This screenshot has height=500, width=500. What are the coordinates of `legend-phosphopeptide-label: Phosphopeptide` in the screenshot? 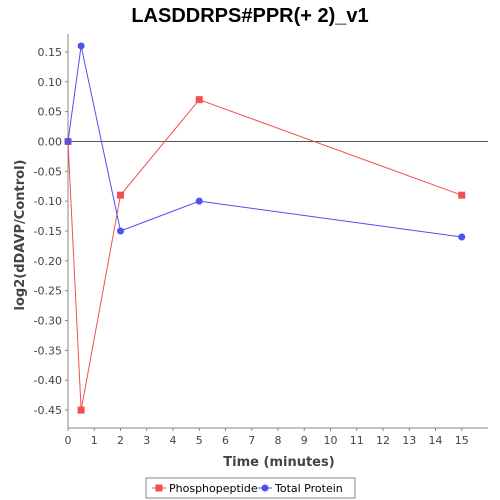 It's located at (213, 488).